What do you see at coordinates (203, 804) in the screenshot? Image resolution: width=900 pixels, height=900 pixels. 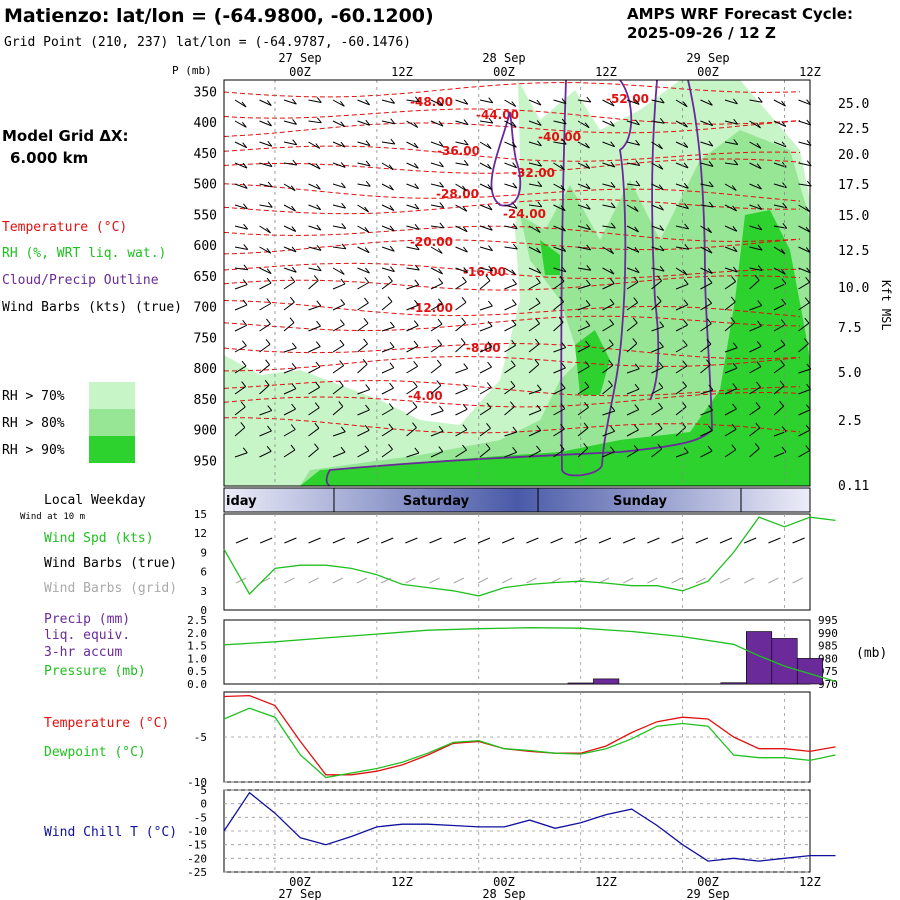 I see `wind-chill-tick: 0` at bounding box center [203, 804].